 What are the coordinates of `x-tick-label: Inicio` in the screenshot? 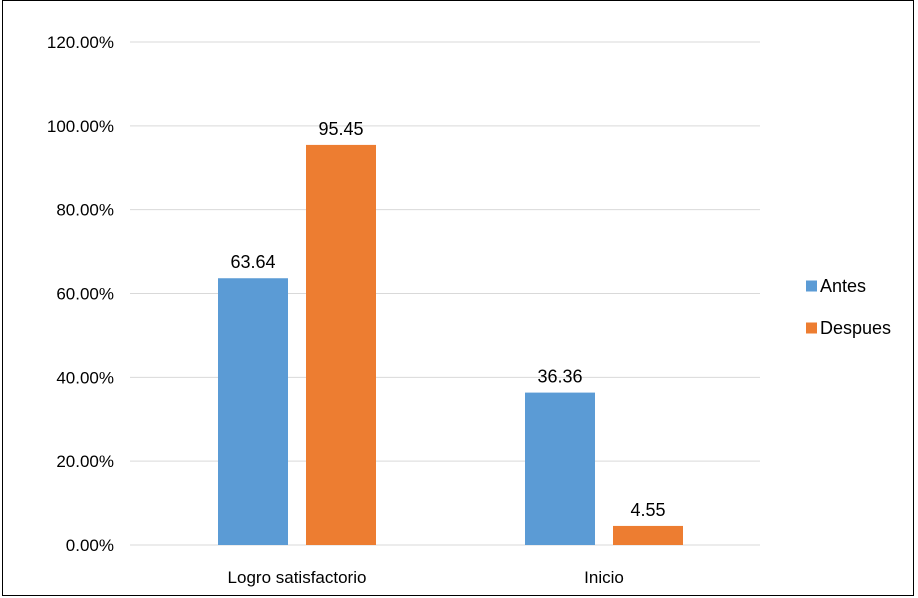 It's located at (604, 577).